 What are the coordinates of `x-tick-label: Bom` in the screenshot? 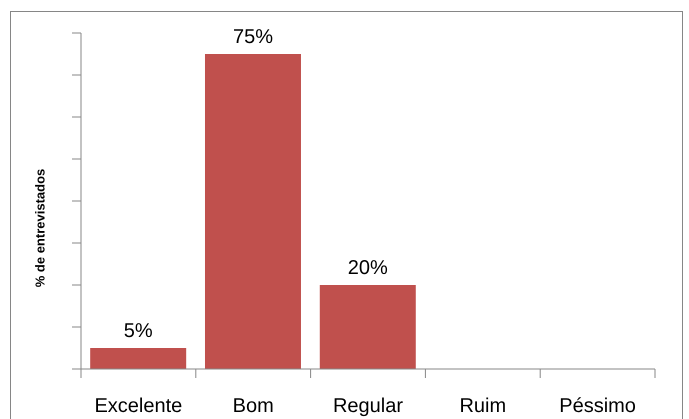 It's located at (253, 406).